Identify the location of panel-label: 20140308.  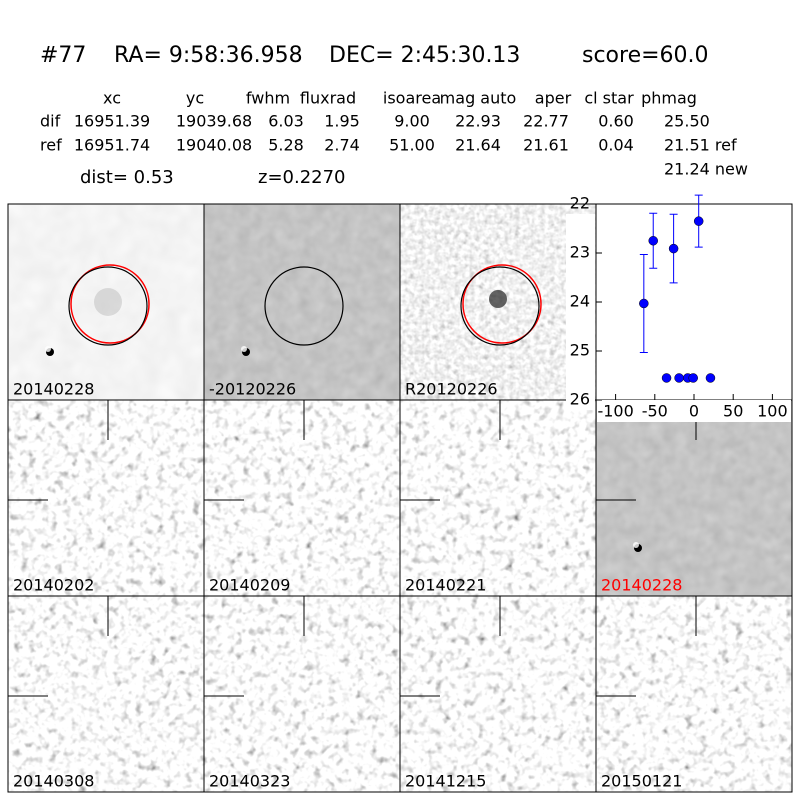
(53, 781).